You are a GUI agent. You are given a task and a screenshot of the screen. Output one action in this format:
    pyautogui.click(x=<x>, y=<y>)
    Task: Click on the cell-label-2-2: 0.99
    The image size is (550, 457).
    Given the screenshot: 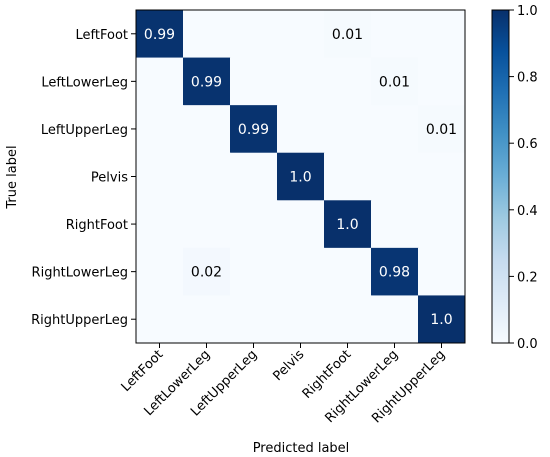 What is the action you would take?
    pyautogui.click(x=253, y=130)
    